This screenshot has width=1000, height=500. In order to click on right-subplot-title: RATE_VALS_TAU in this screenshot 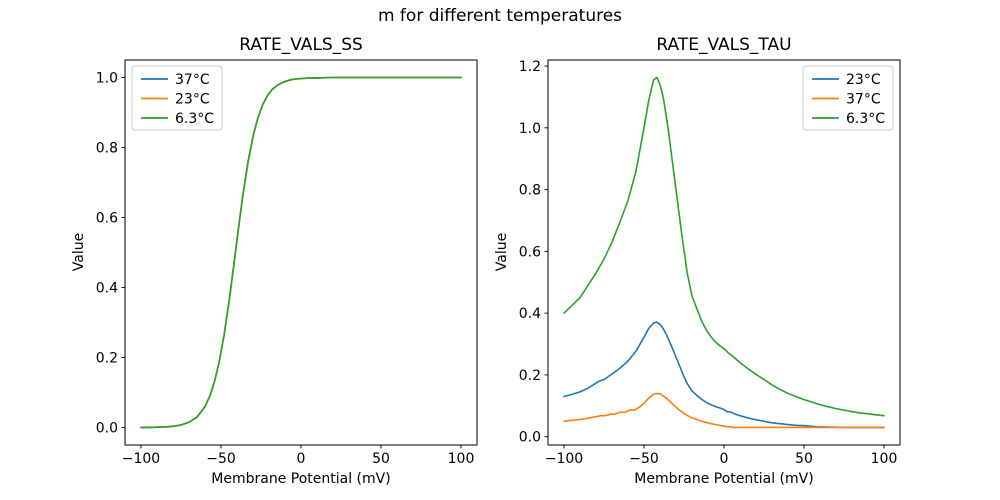, I will do `click(724, 45)`.